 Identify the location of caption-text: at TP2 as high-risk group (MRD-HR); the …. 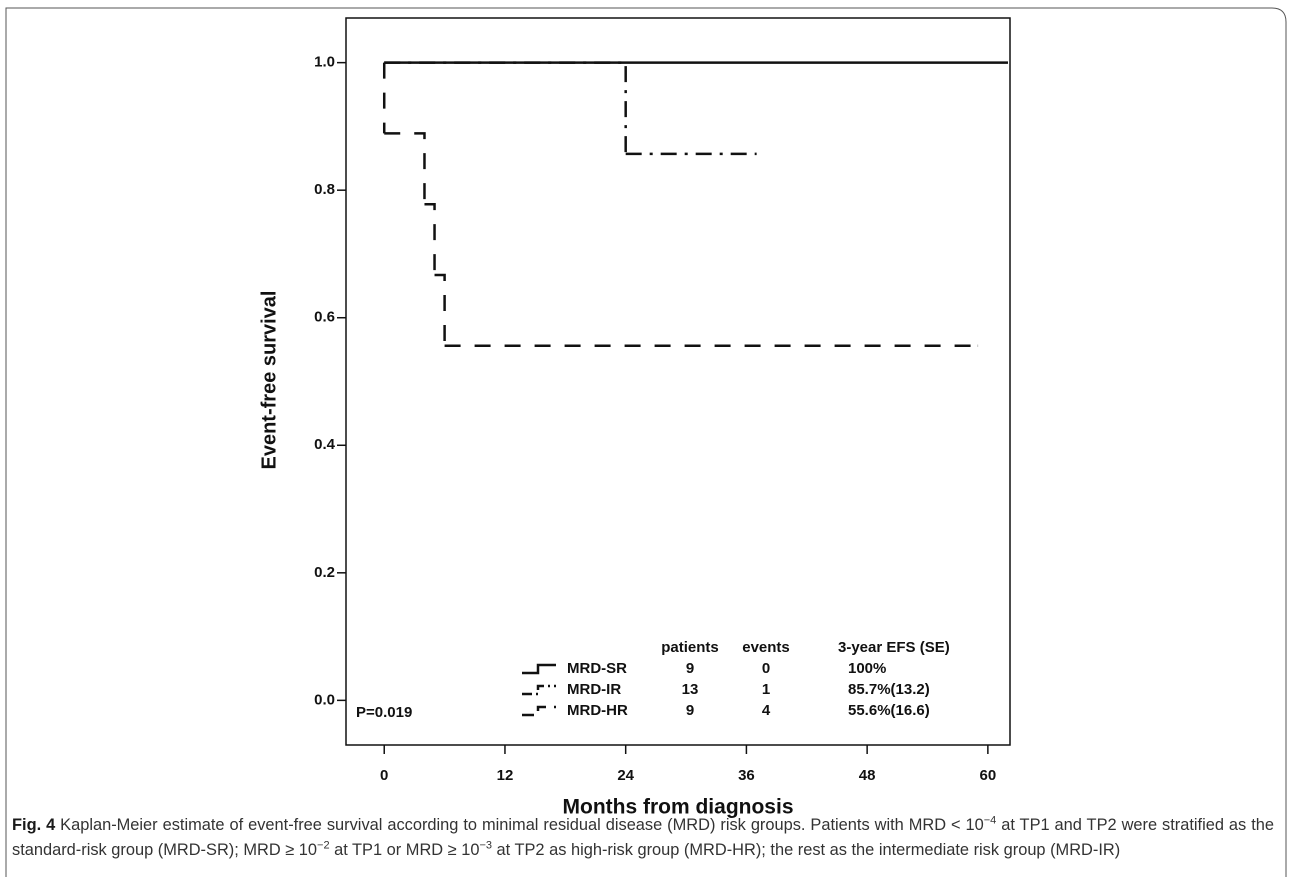
(806, 850).